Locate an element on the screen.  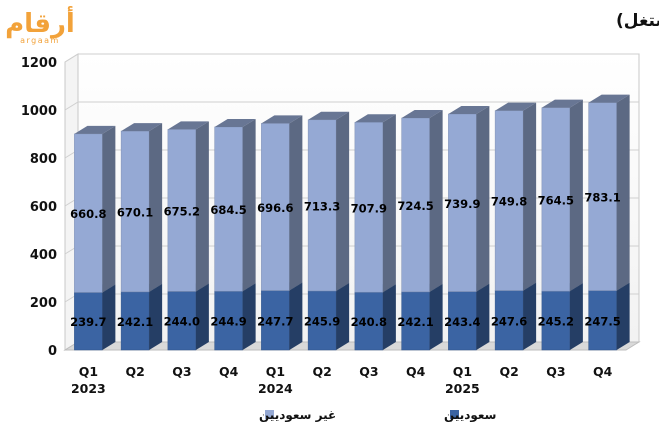
data-label: 696.6 is located at coordinates (275, 208).